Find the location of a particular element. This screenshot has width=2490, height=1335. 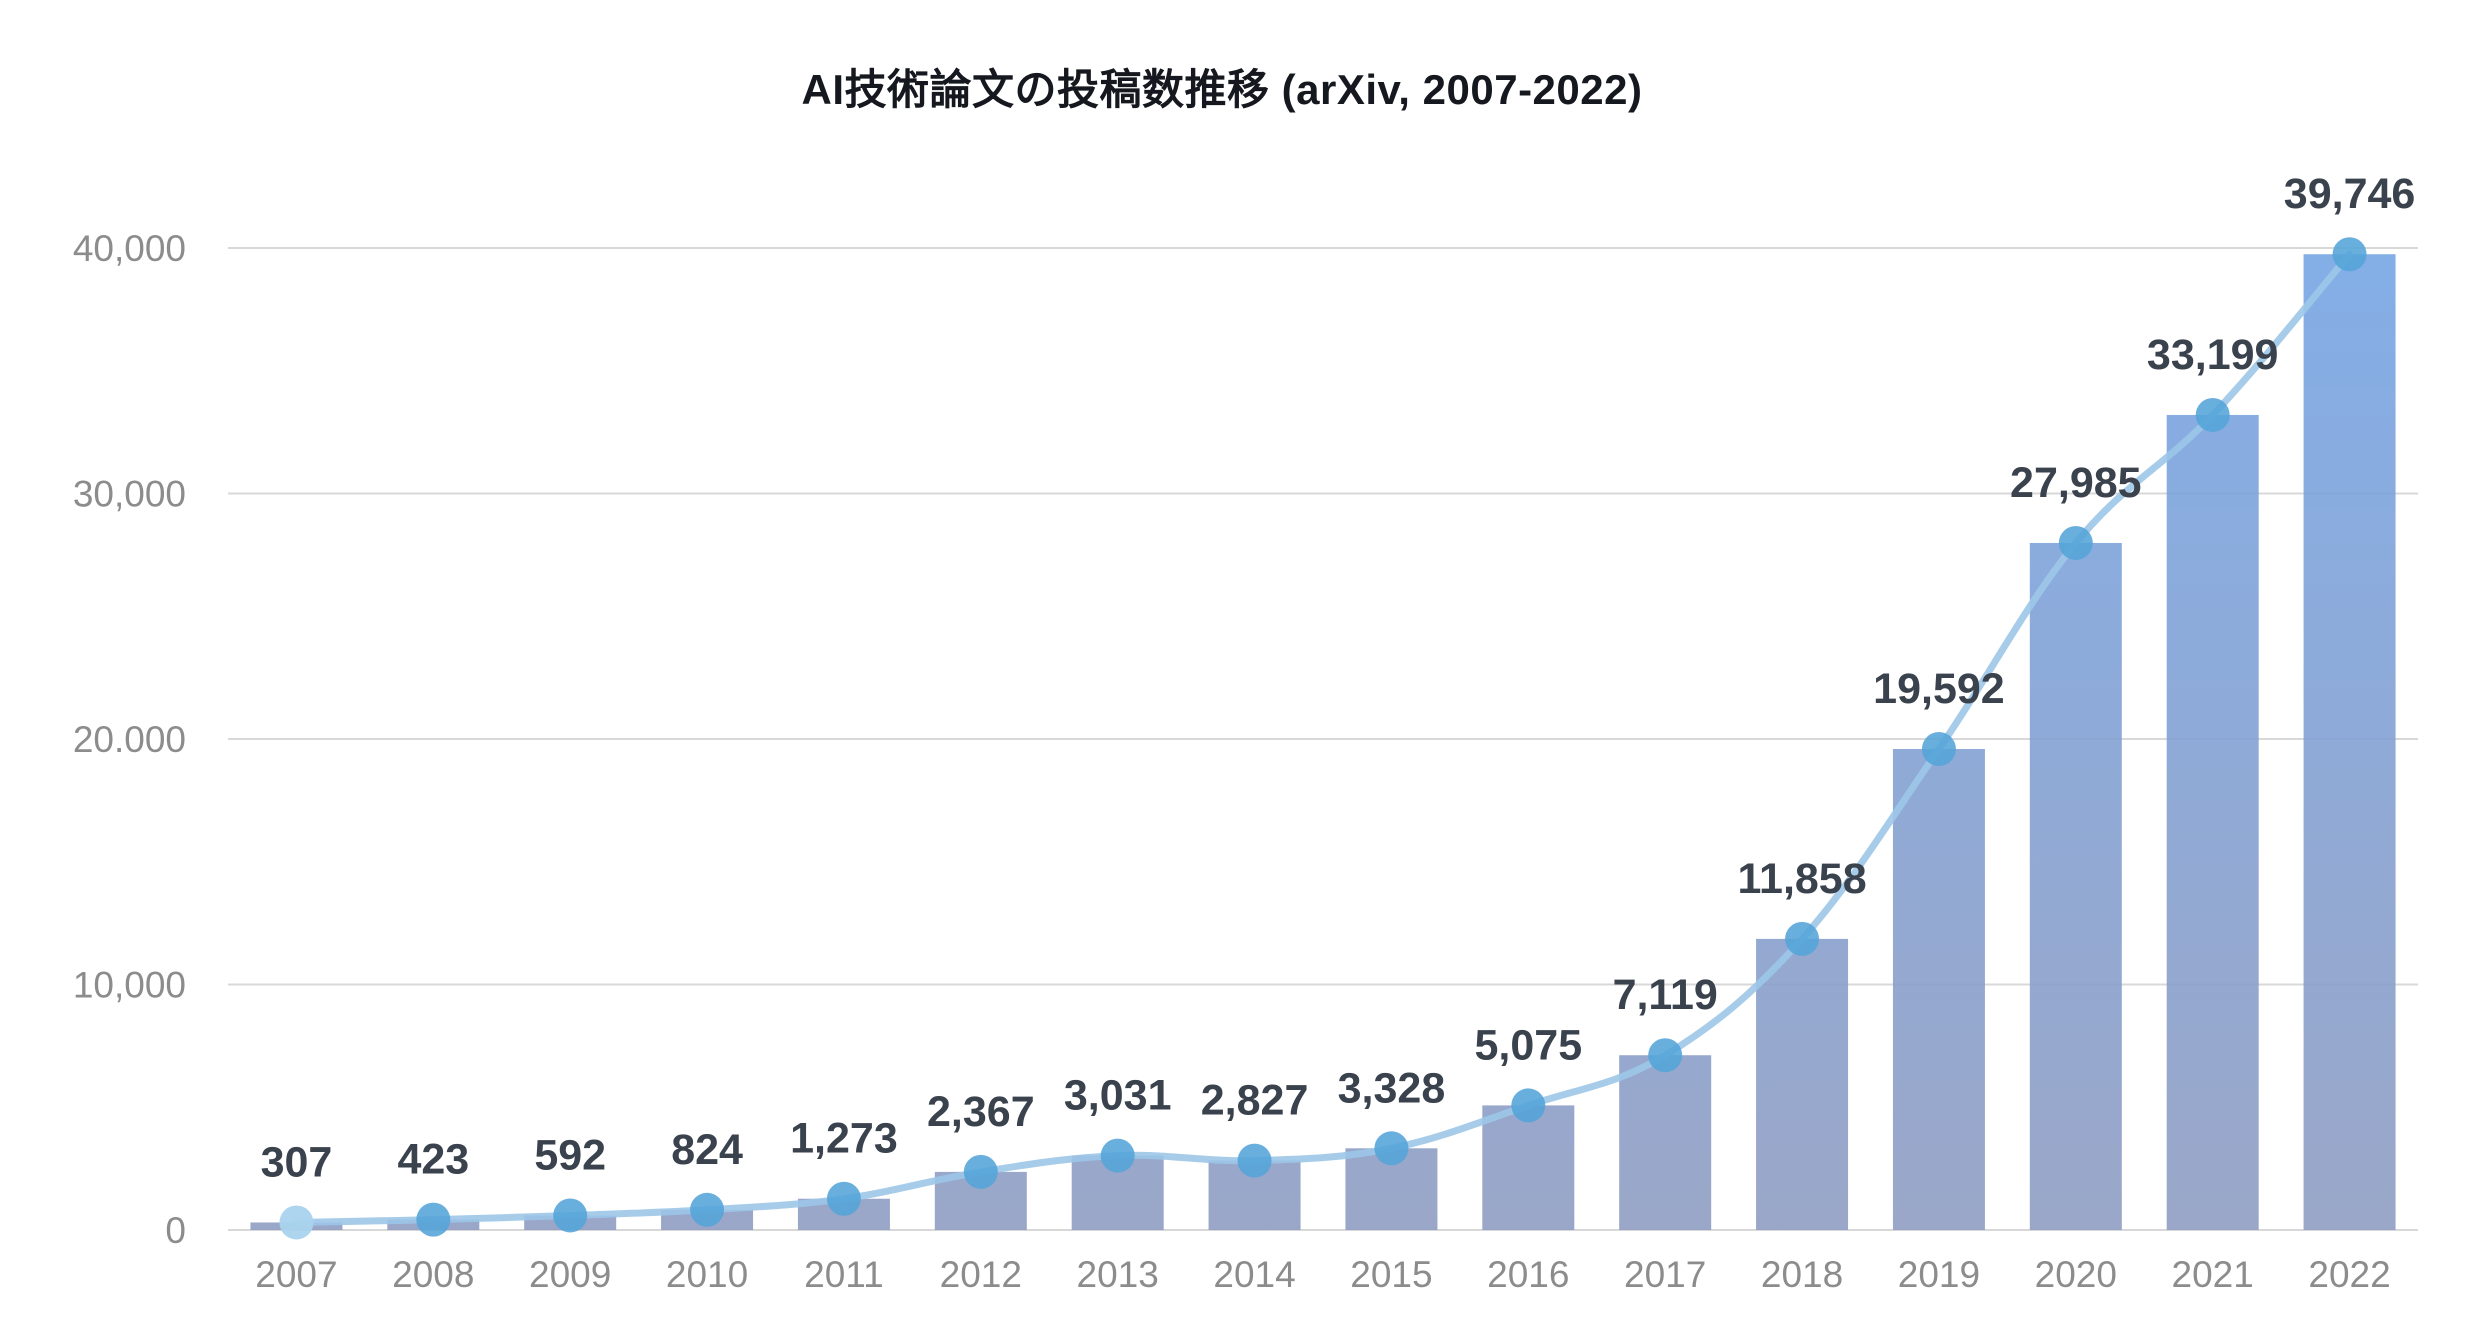

x-axis-tick-label: 2008 is located at coordinates (433, 1274).